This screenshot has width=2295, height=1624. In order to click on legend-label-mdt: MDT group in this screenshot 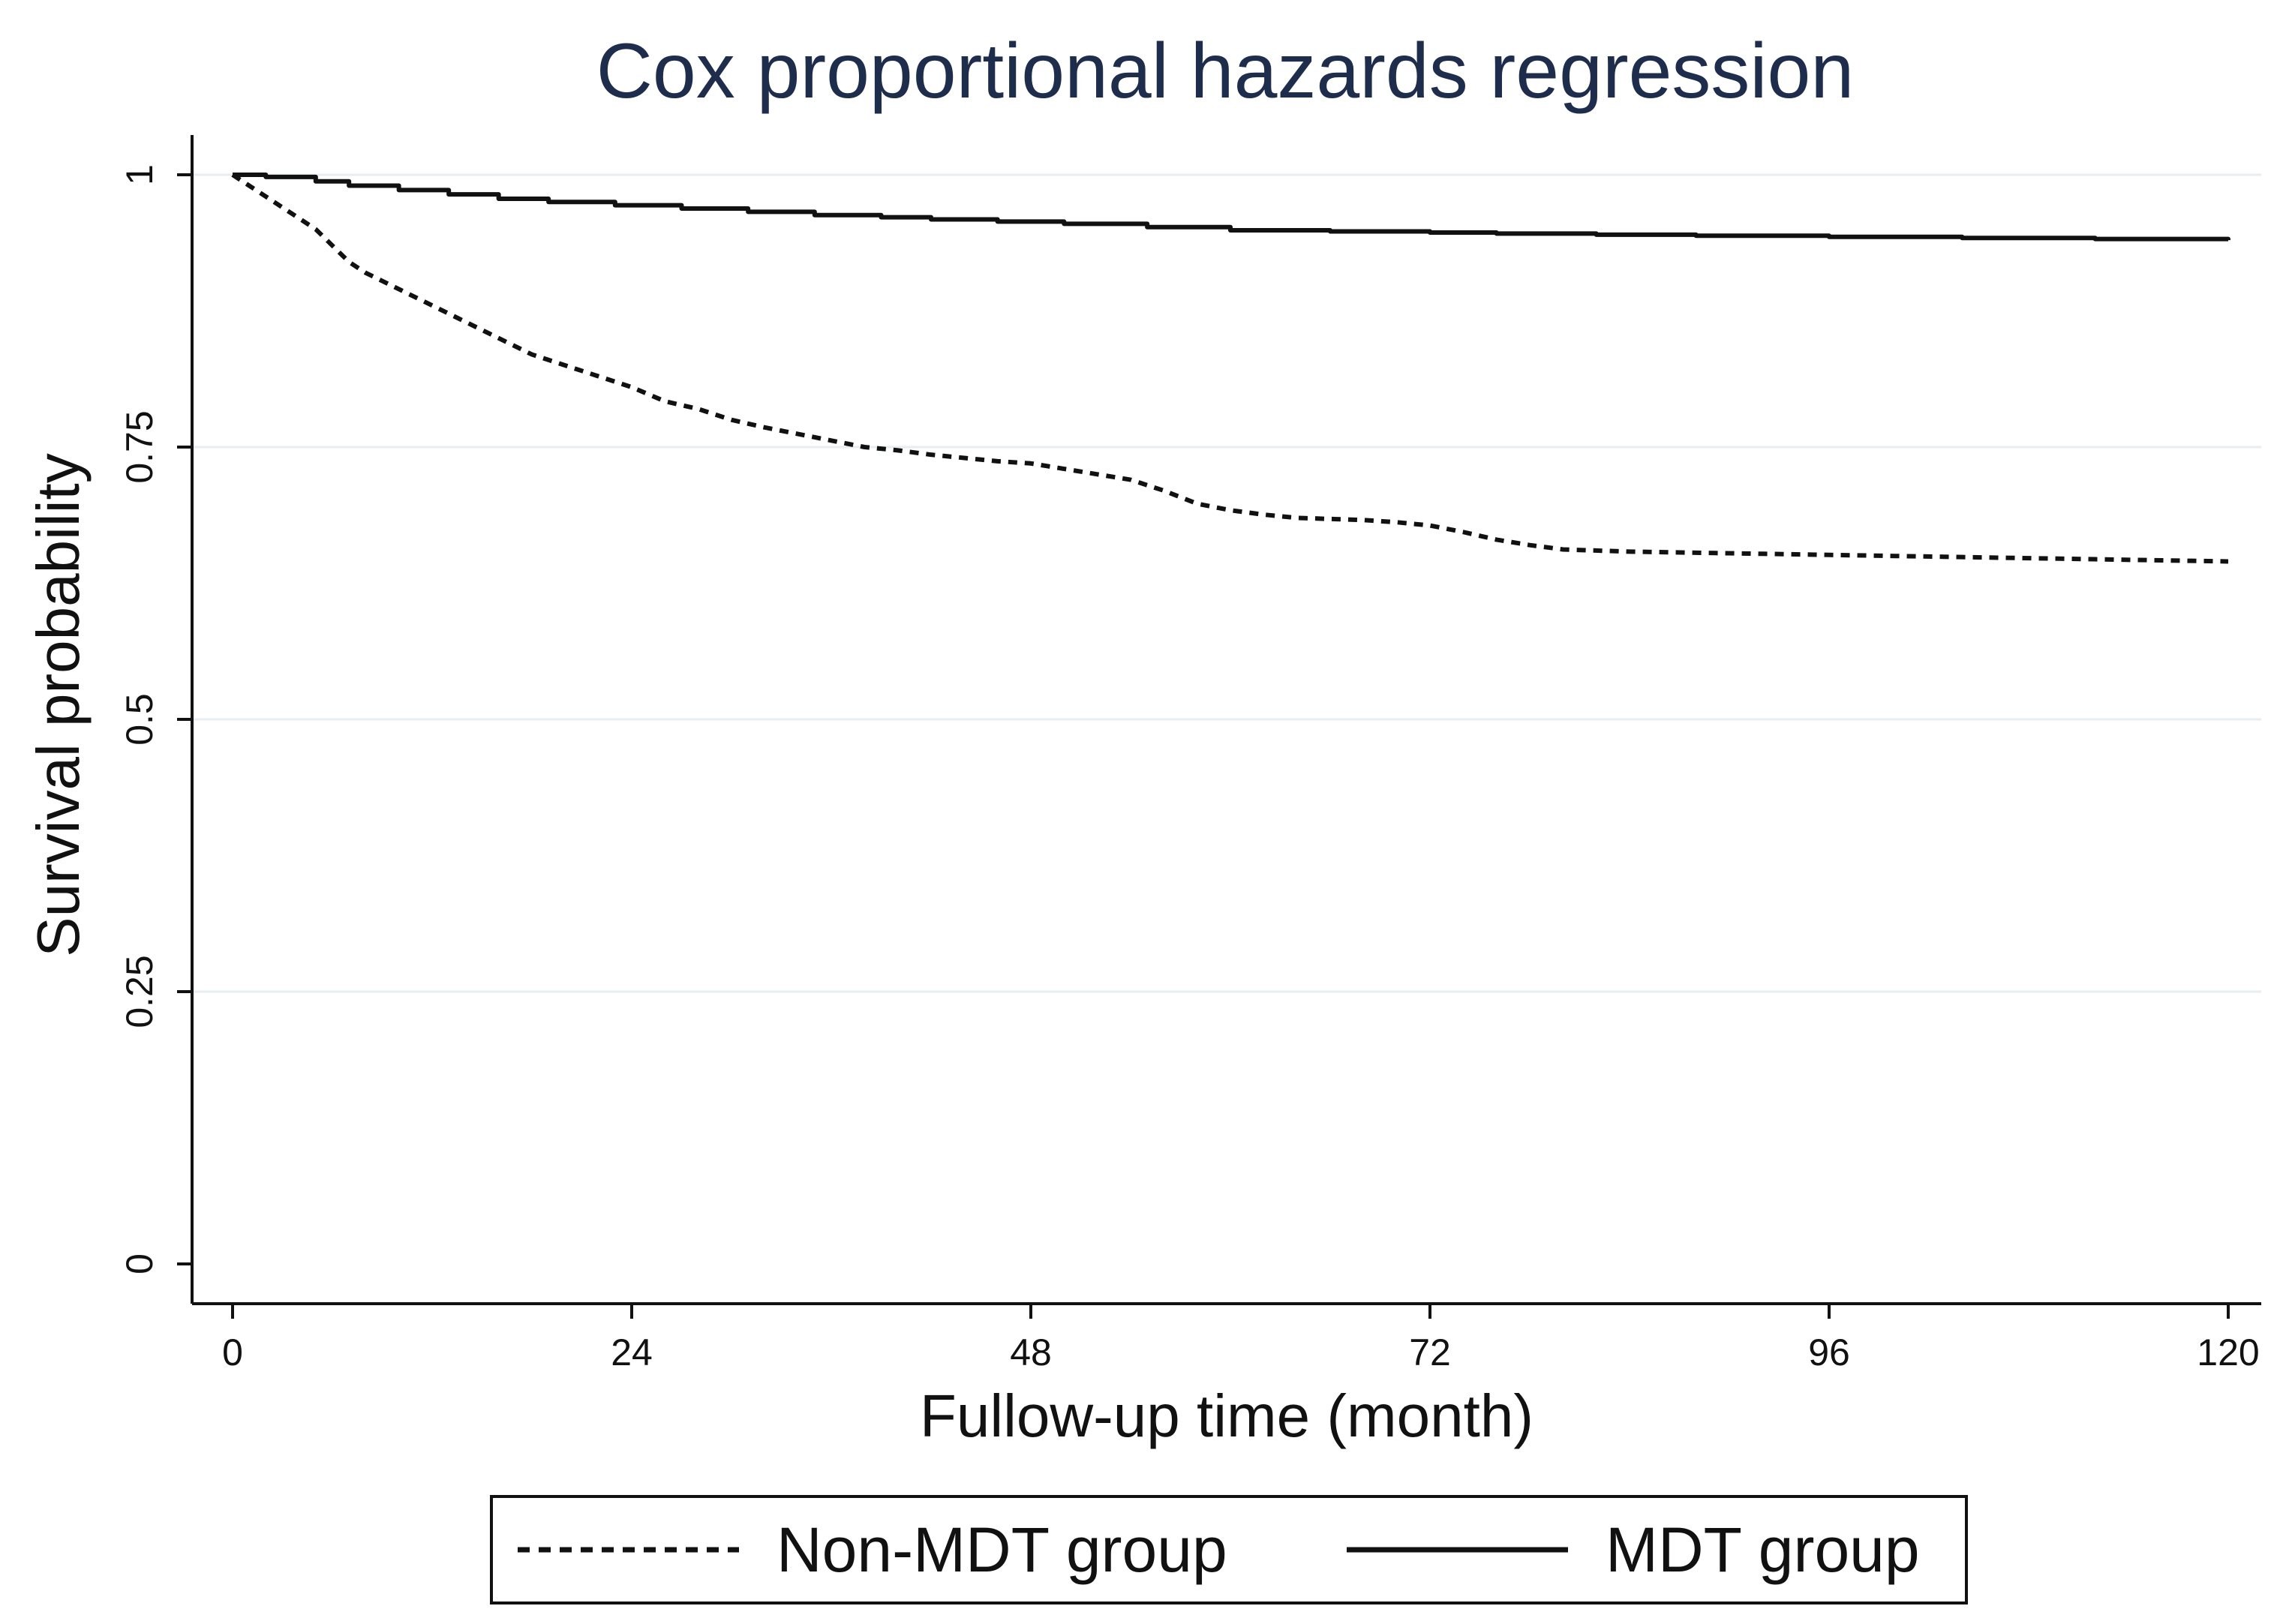, I will do `click(1763, 1549)`.